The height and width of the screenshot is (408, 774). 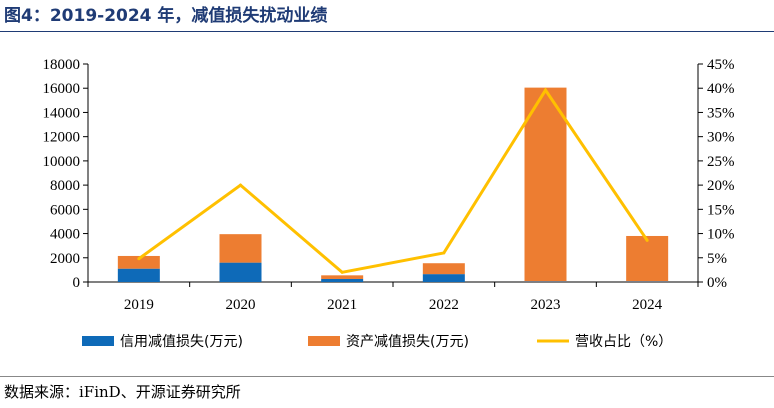 What do you see at coordinates (65, 235) in the screenshot?
I see `y-left-tick-label: 4000` at bounding box center [65, 235].